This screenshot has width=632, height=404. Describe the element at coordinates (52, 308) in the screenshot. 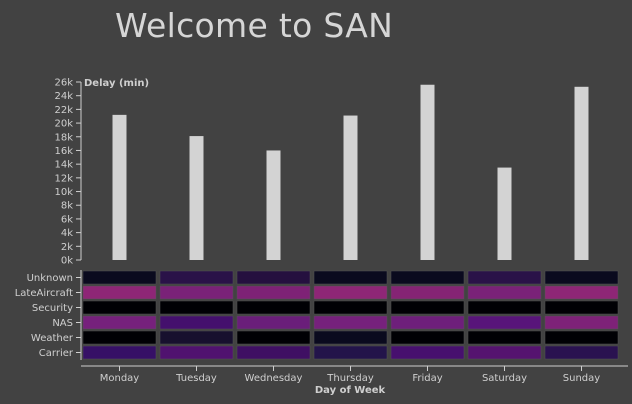

I see `heatmap-y-tick-label: Security` at that location.